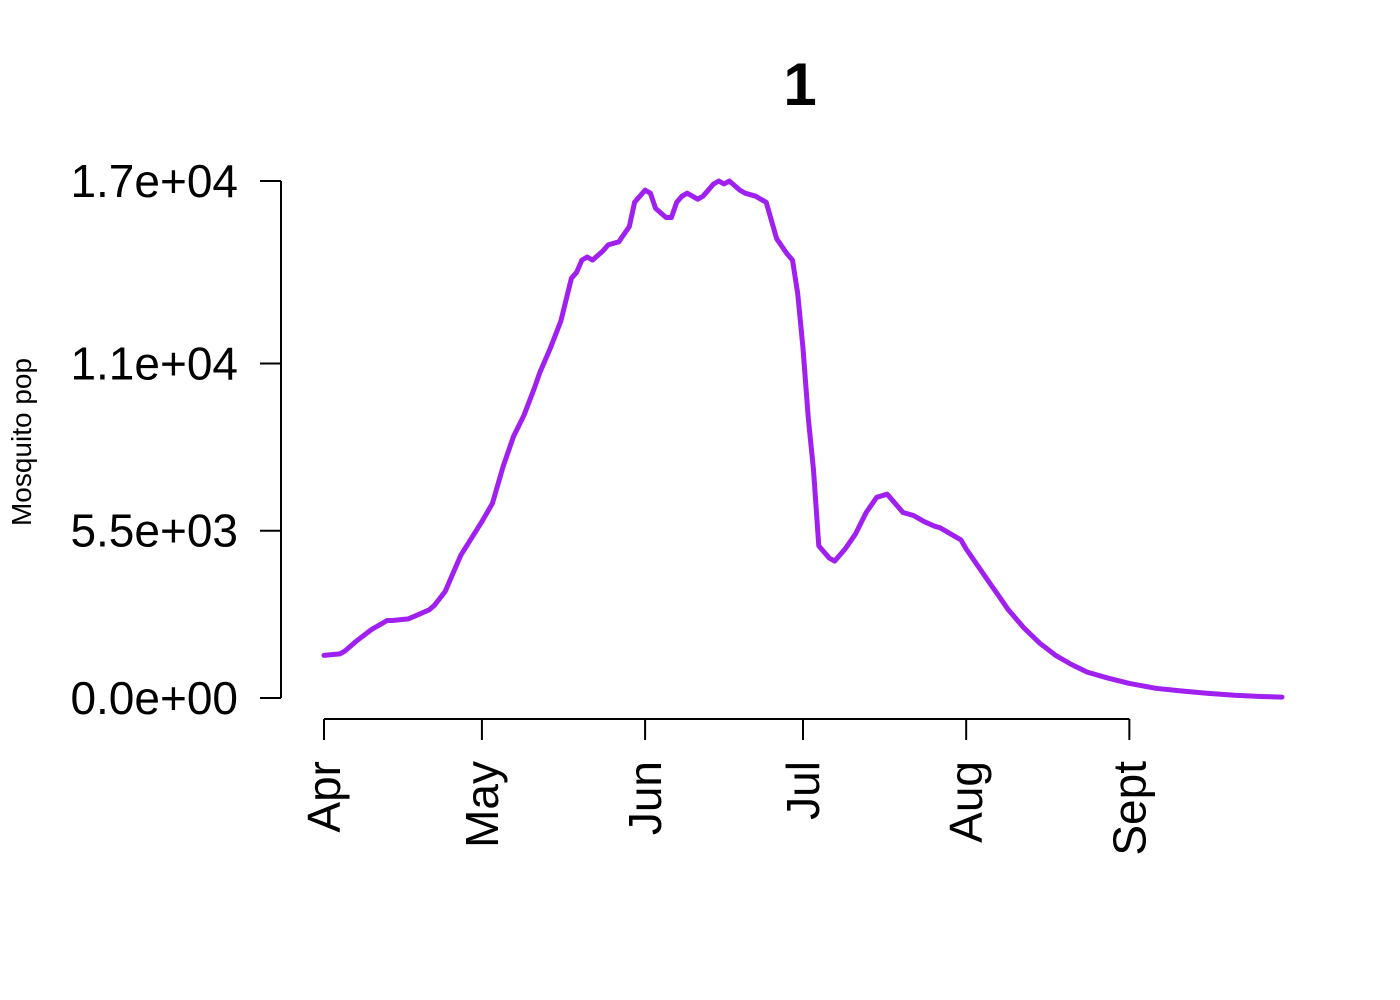 Image resolution: width=1400 pixels, height=1000 pixels. I want to click on chart-title: 1, so click(799, 84).